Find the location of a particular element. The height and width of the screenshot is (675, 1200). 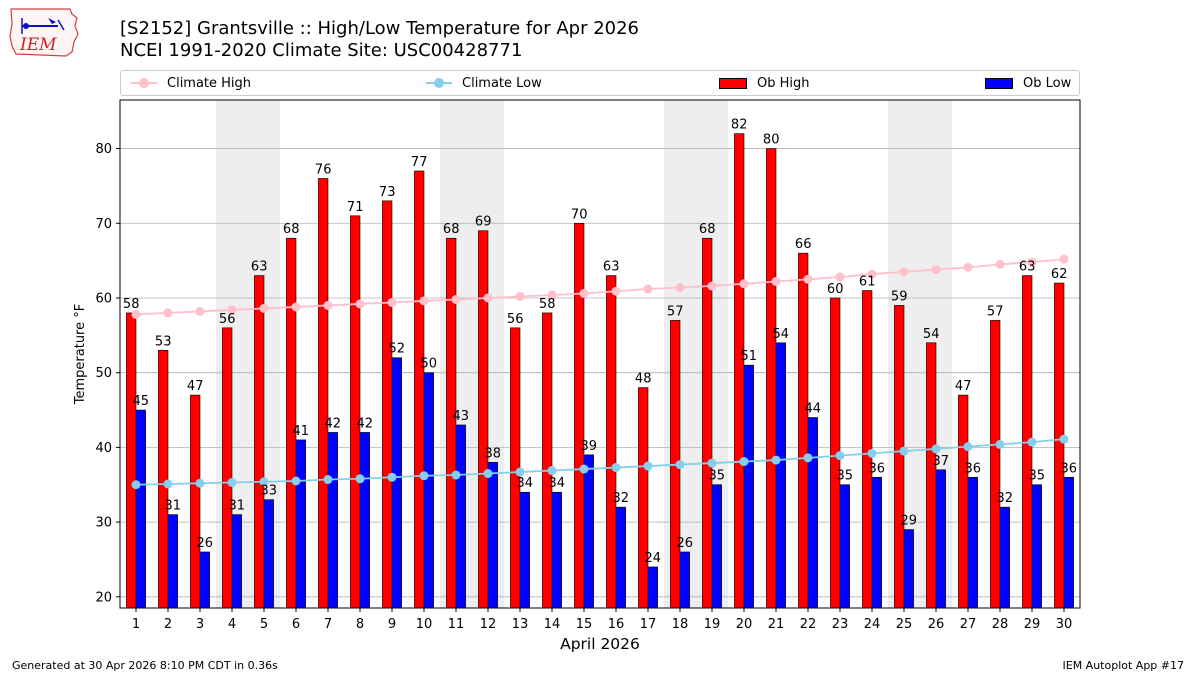

ob-low-label-16: 32 is located at coordinates (621, 498).